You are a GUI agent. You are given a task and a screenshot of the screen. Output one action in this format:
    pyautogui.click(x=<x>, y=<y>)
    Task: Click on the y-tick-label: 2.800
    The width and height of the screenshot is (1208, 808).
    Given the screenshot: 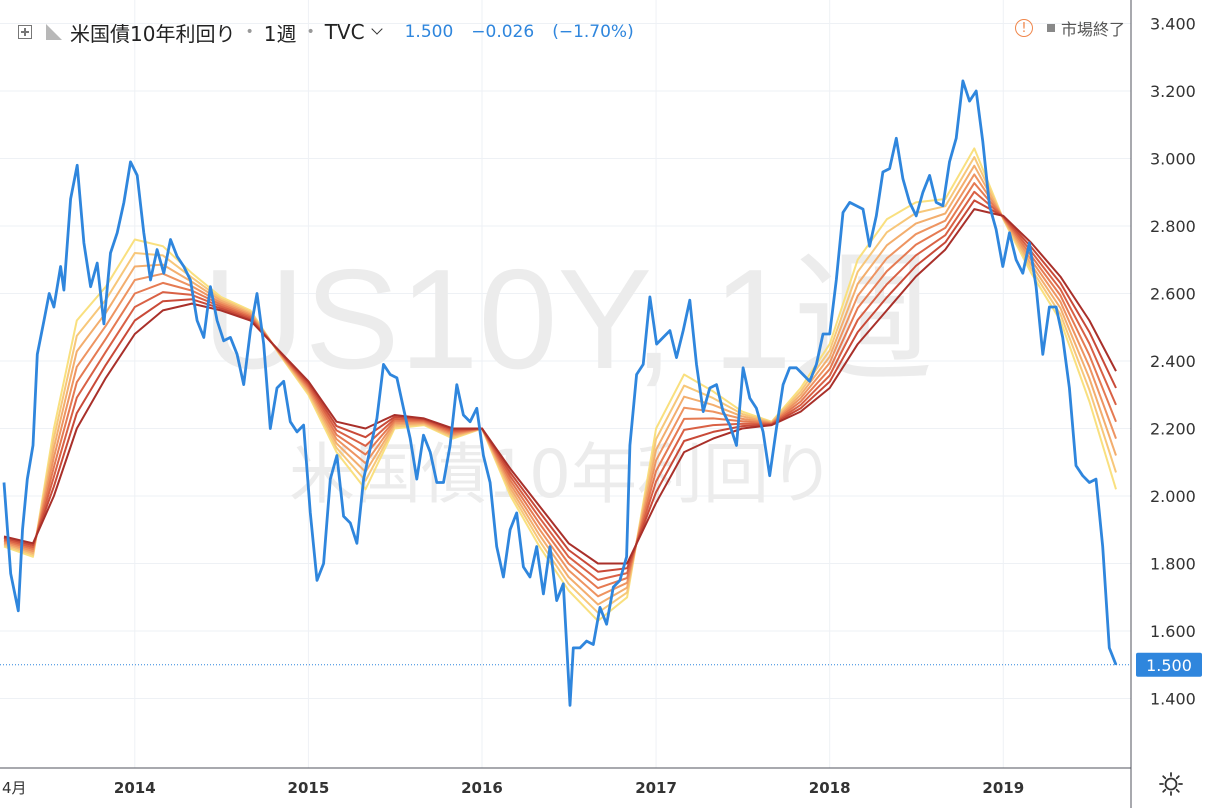 What is the action you would take?
    pyautogui.click(x=1173, y=226)
    